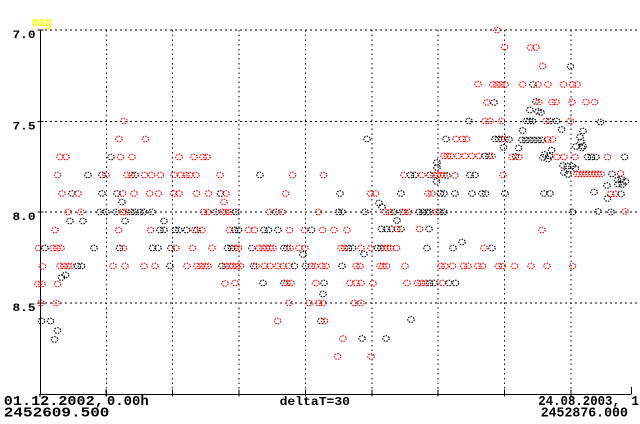 Image resolution: width=640 pixels, height=424 pixels. Describe the element at coordinates (24, 309) in the screenshot. I see `svg-text: 8.5` at that location.